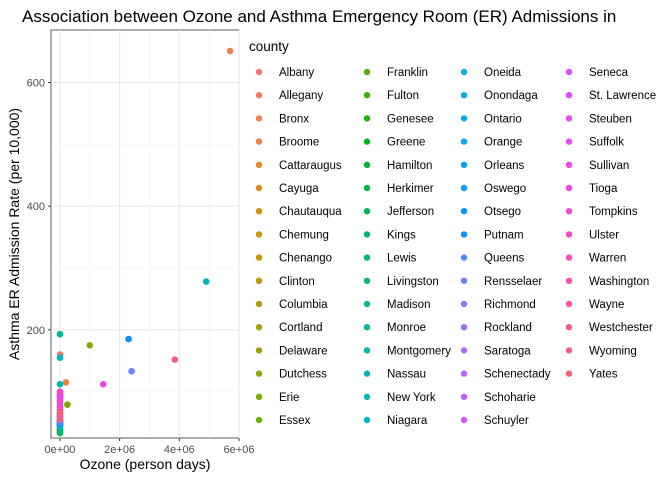 Image resolution: width=672 pixels, height=480 pixels. What do you see at coordinates (39, 207) in the screenshot?
I see `y-axis-ticks: 200 400 600` at bounding box center [39, 207].